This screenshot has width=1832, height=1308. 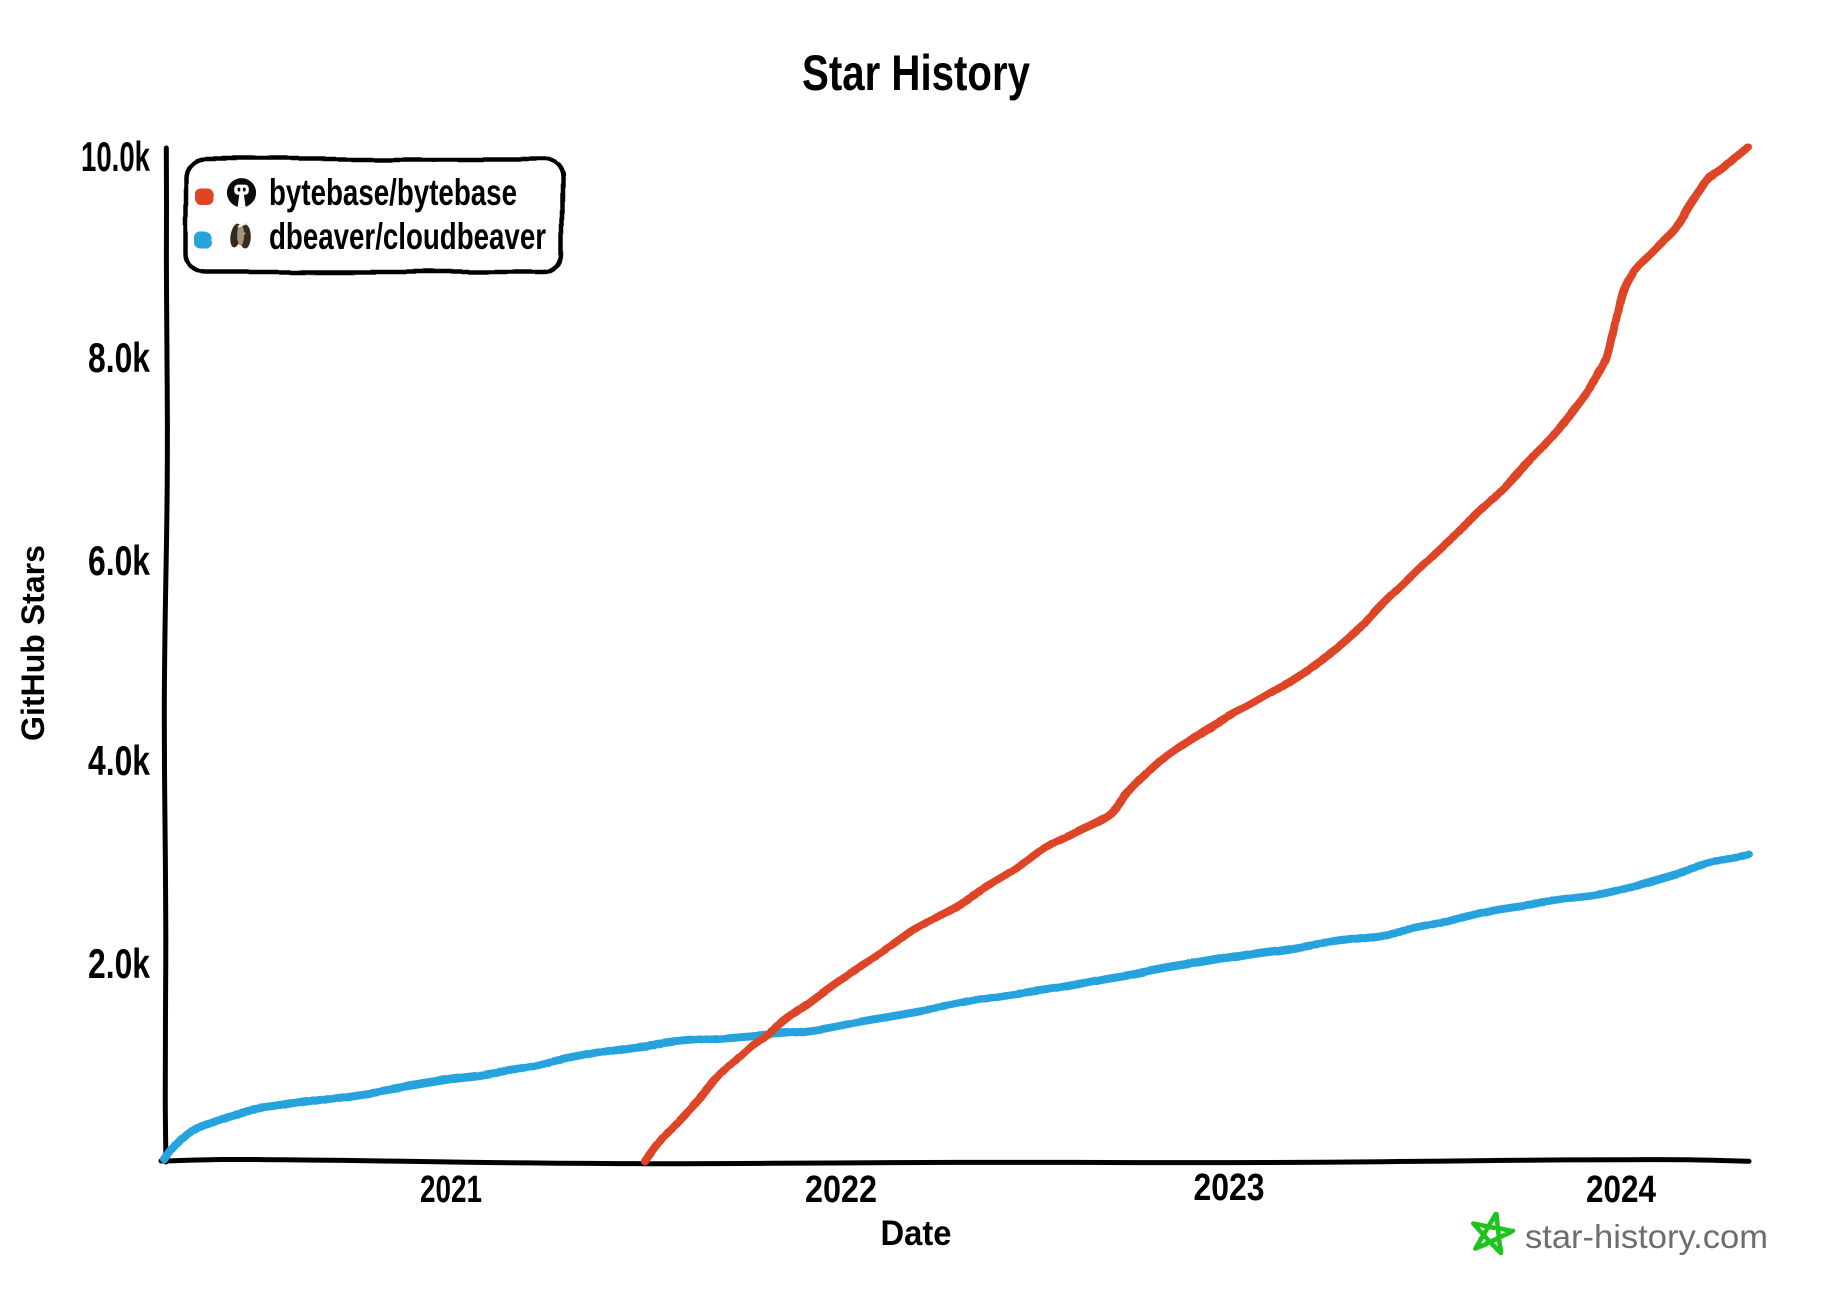 I want to click on svg-text: 4.0k, so click(x=119, y=760).